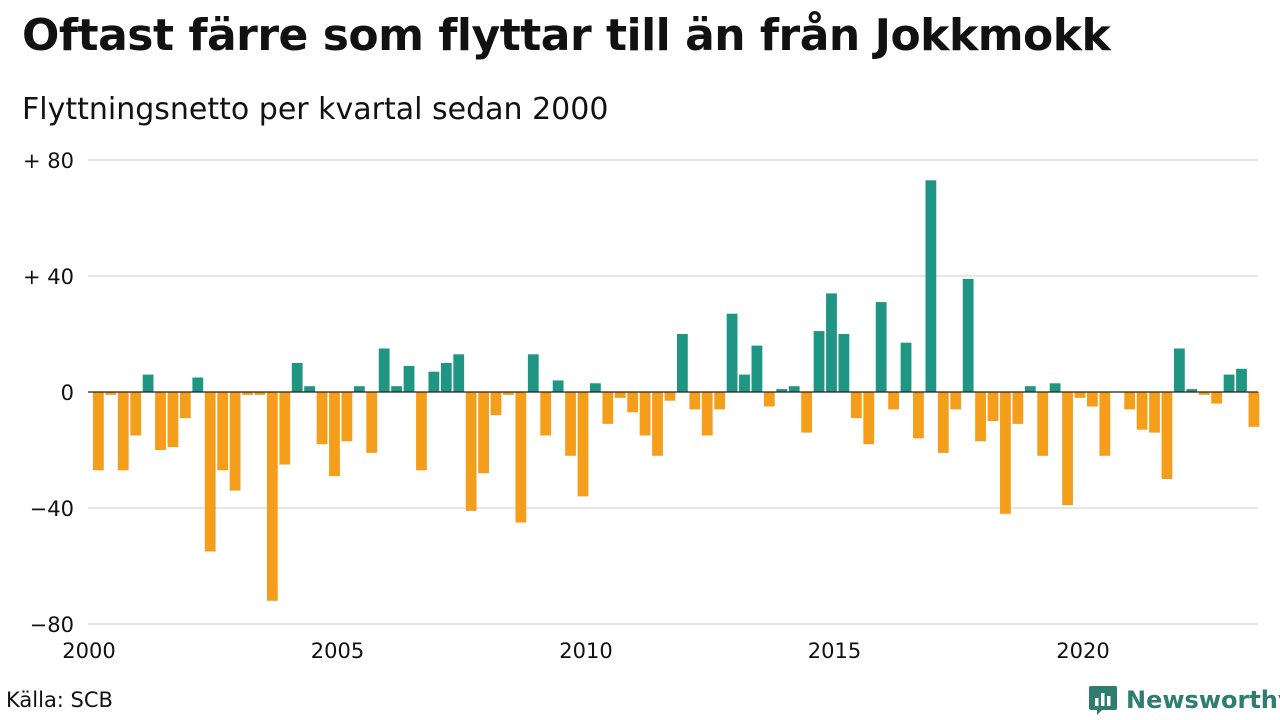 The height and width of the screenshot is (720, 1280). I want to click on x-axis-labels: 2000 2005 2010 2015 2020, so click(585, 651).